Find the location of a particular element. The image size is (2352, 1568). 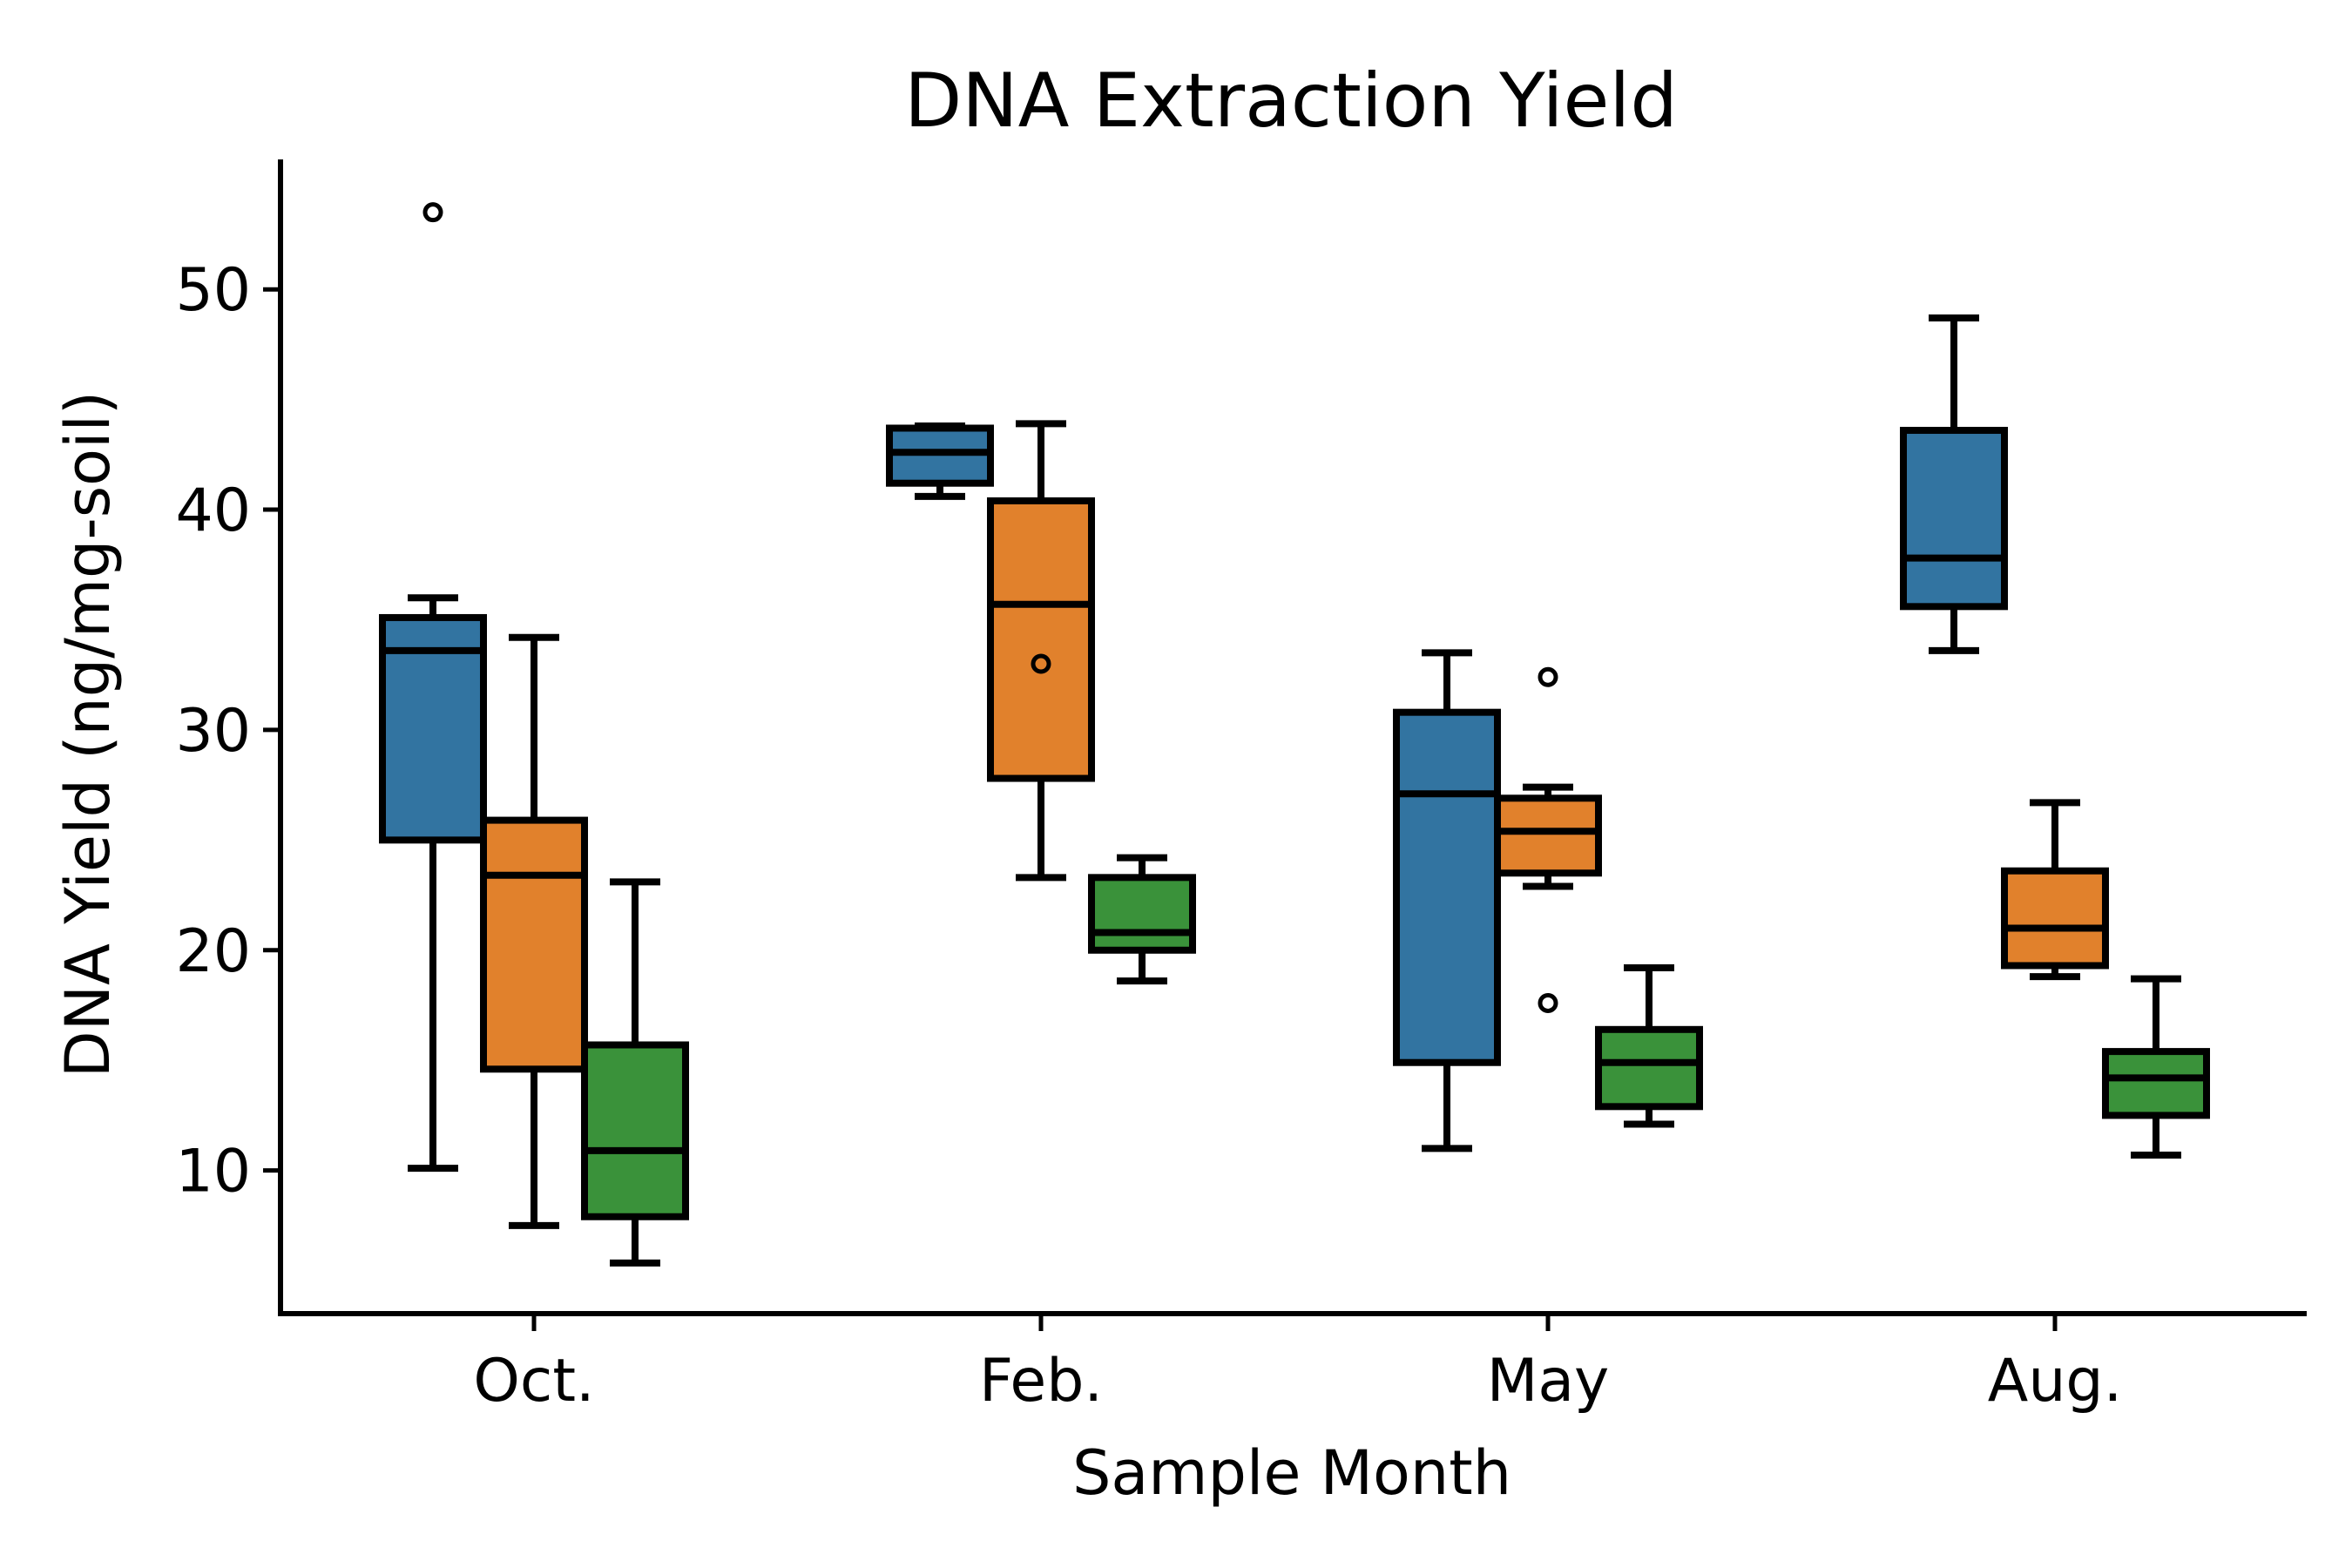

x-tick-label: Feb. is located at coordinates (1041, 1381).